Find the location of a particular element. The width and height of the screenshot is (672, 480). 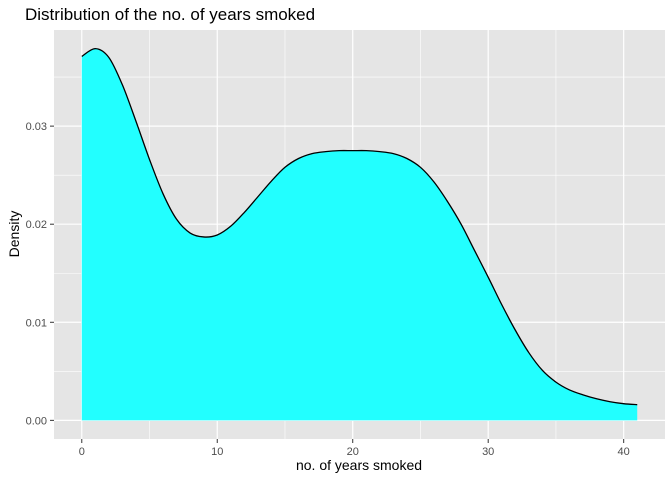

x-tick-label: 30 is located at coordinates (488, 452).